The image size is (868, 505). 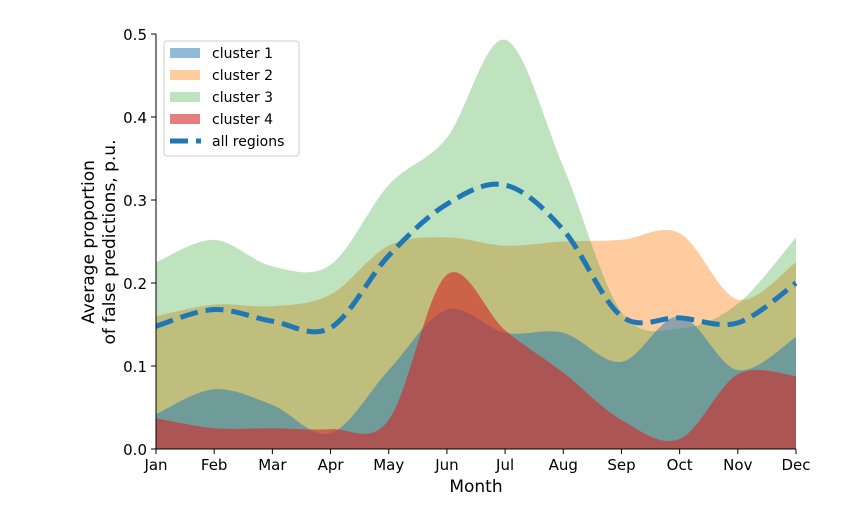 I want to click on x-tick-label: Jun, so click(x=446, y=465).